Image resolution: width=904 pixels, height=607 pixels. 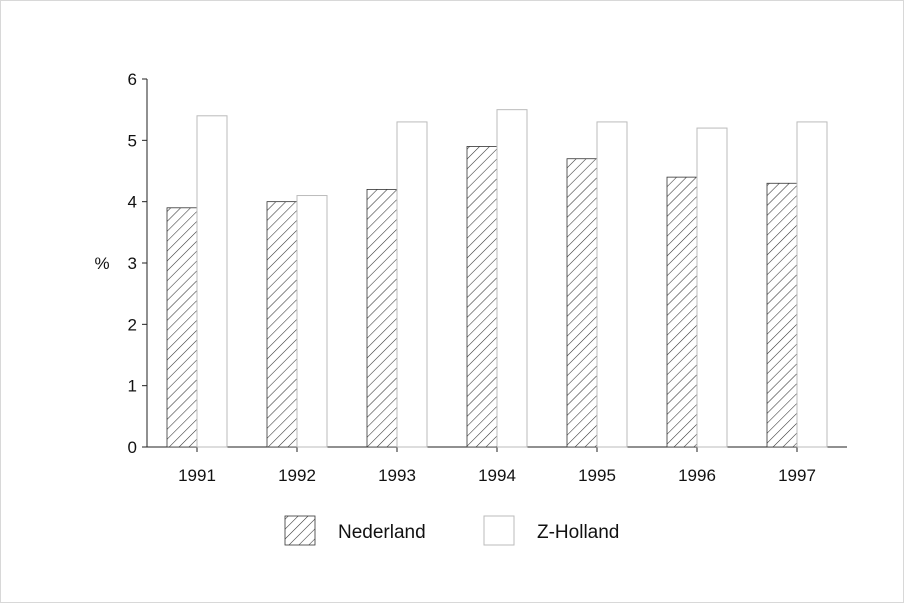 I want to click on y-tick-label: 2, so click(x=132, y=324).